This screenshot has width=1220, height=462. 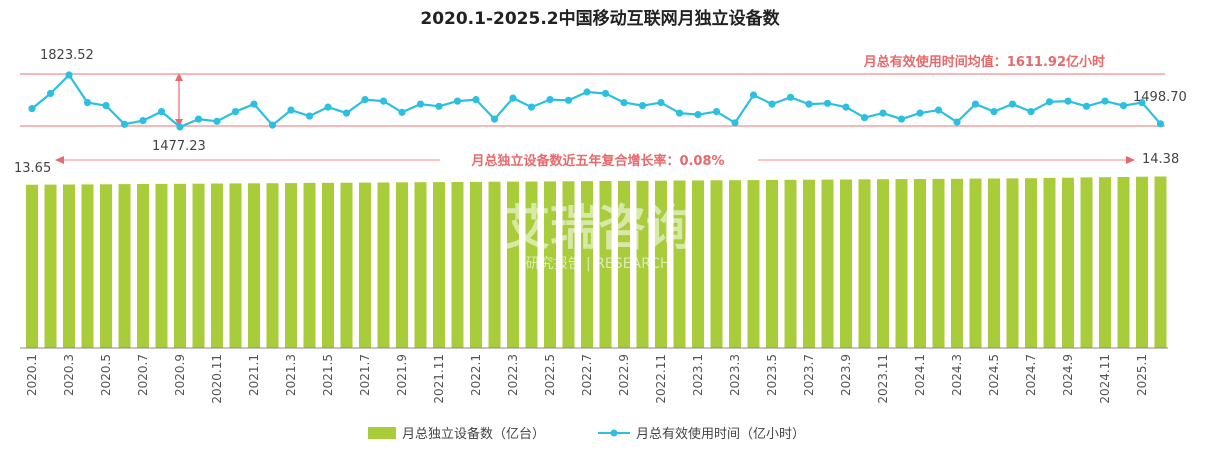 I want to click on cagr-arrow-head-left, so click(x=59, y=160).